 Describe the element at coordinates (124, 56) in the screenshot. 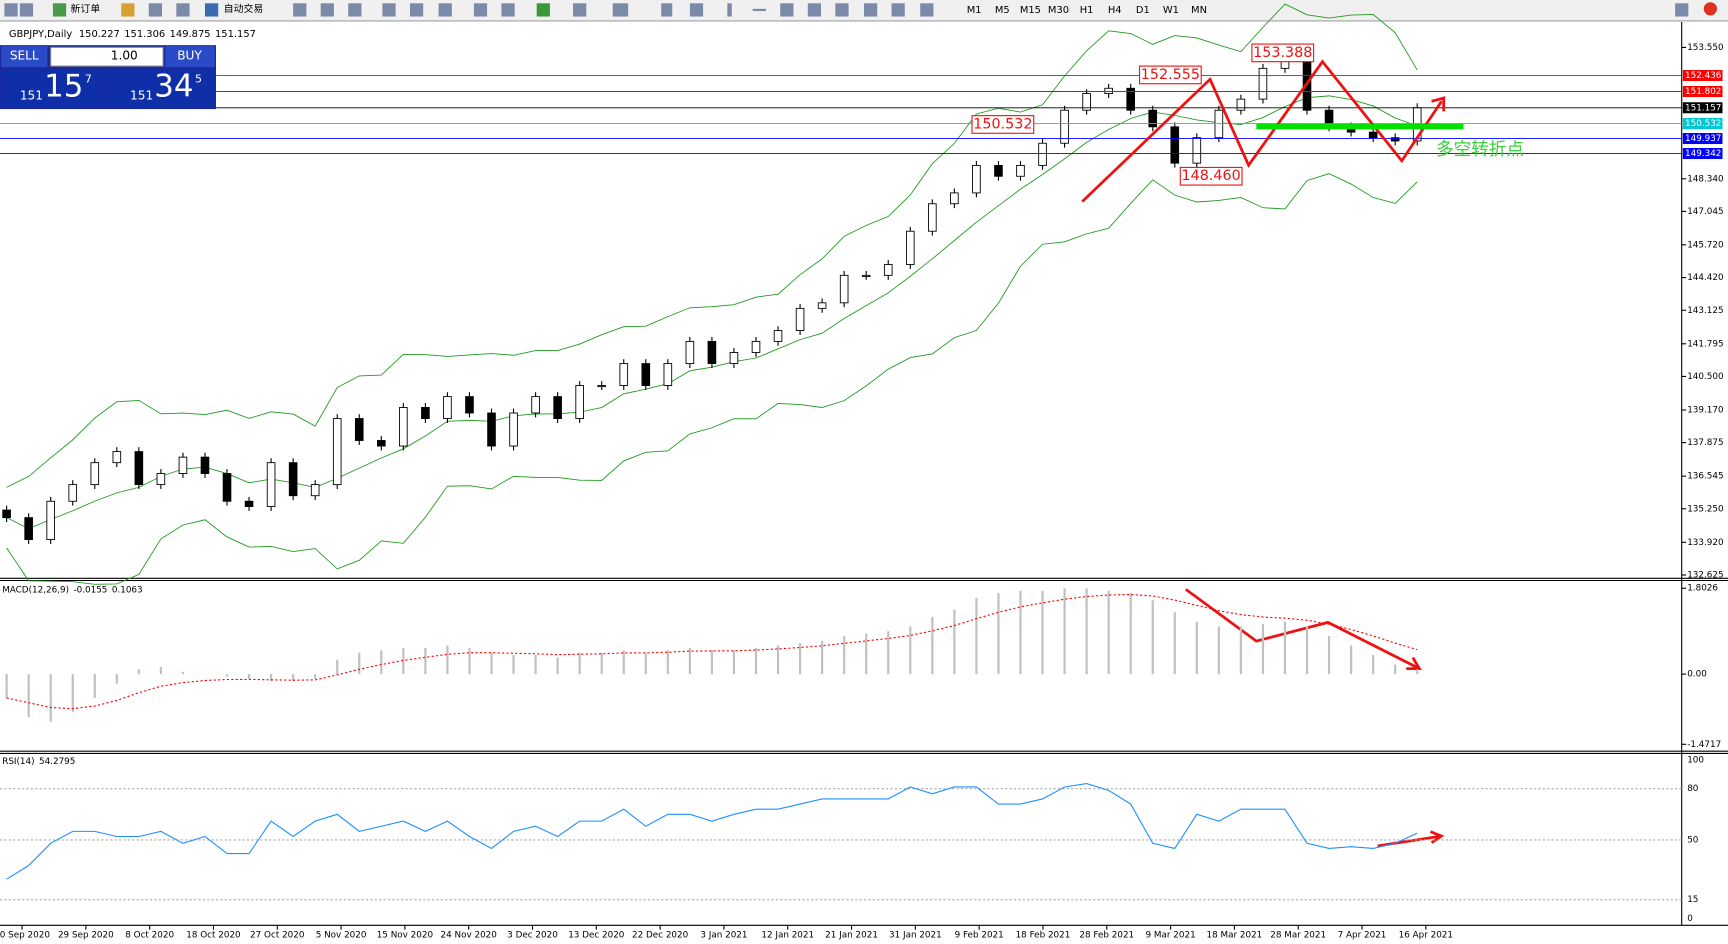

I see `lot-value: 1.00` at that location.